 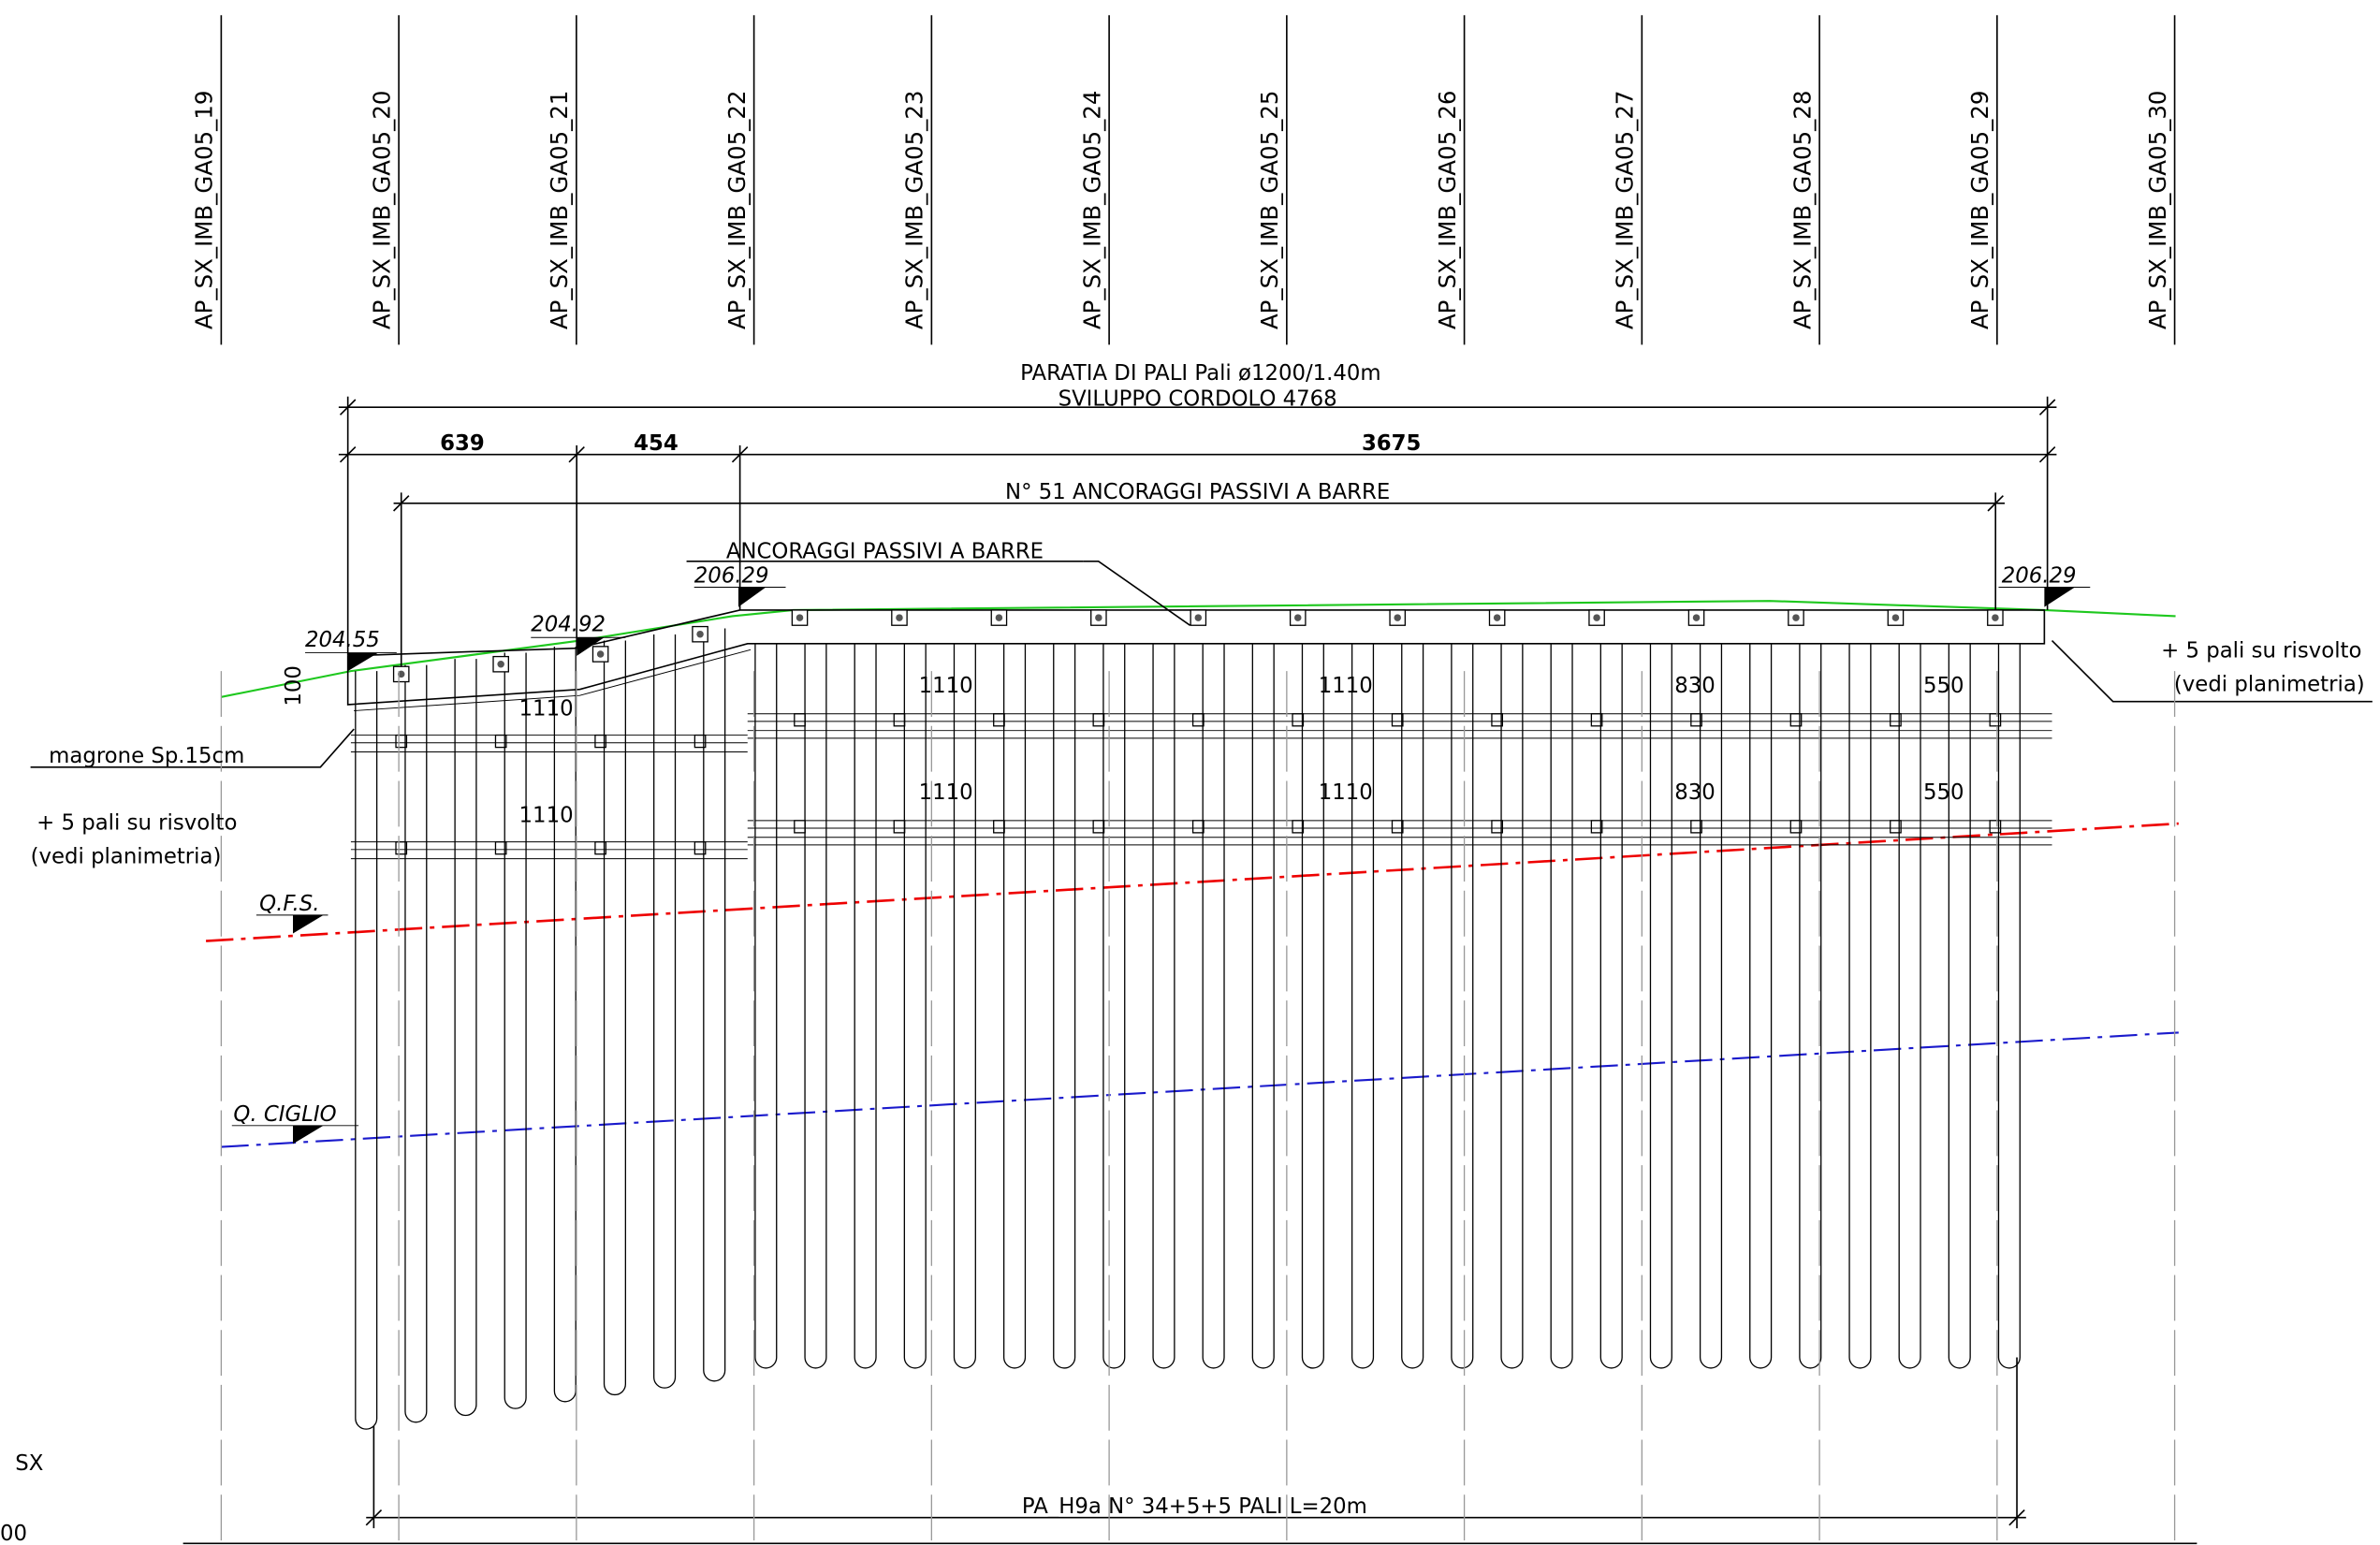 I want to click on section-label: AP_SX_IMB_GA05_21, so click(x=559, y=210).